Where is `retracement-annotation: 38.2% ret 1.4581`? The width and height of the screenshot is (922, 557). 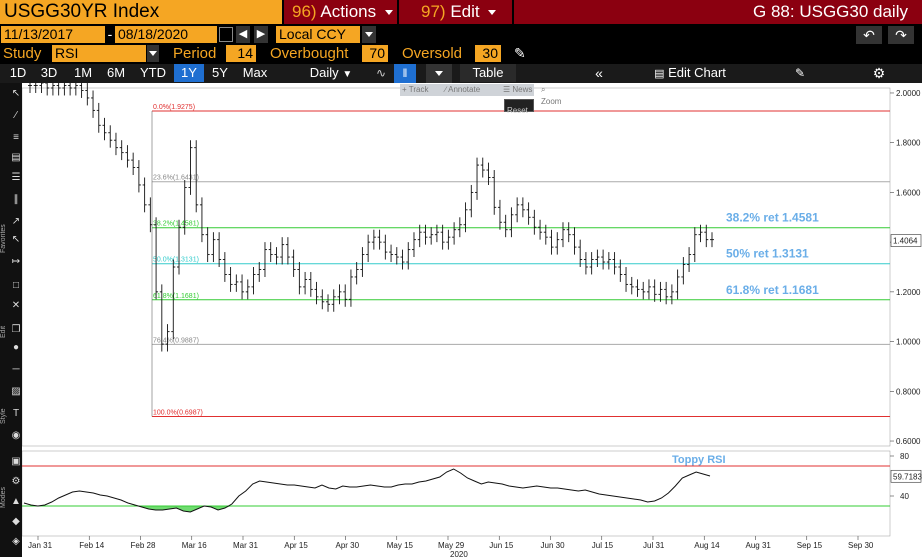 retracement-annotation: 38.2% ret 1.4581 is located at coordinates (772, 218).